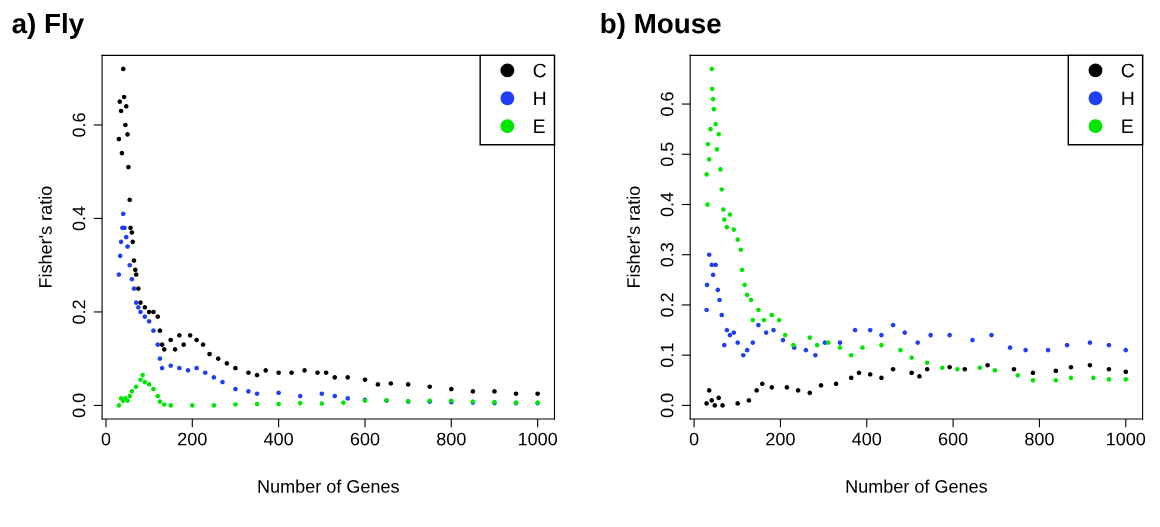 This screenshot has width=1160, height=527. I want to click on y-tick-label: 0.5, so click(667, 154).